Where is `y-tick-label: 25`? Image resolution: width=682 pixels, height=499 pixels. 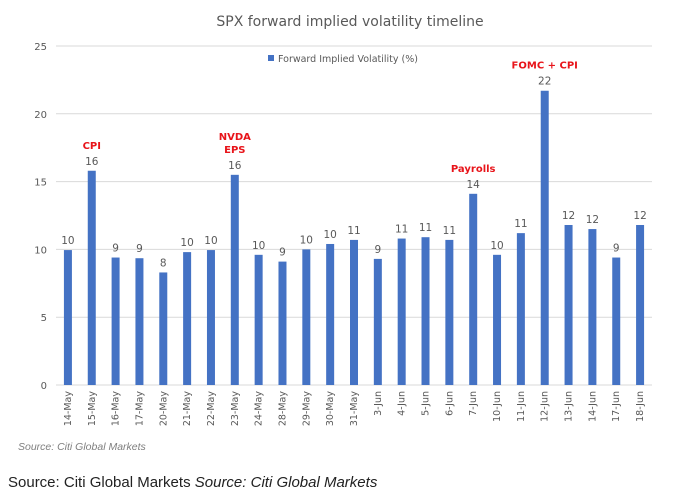
y-tick-label: 25 is located at coordinates (40, 47).